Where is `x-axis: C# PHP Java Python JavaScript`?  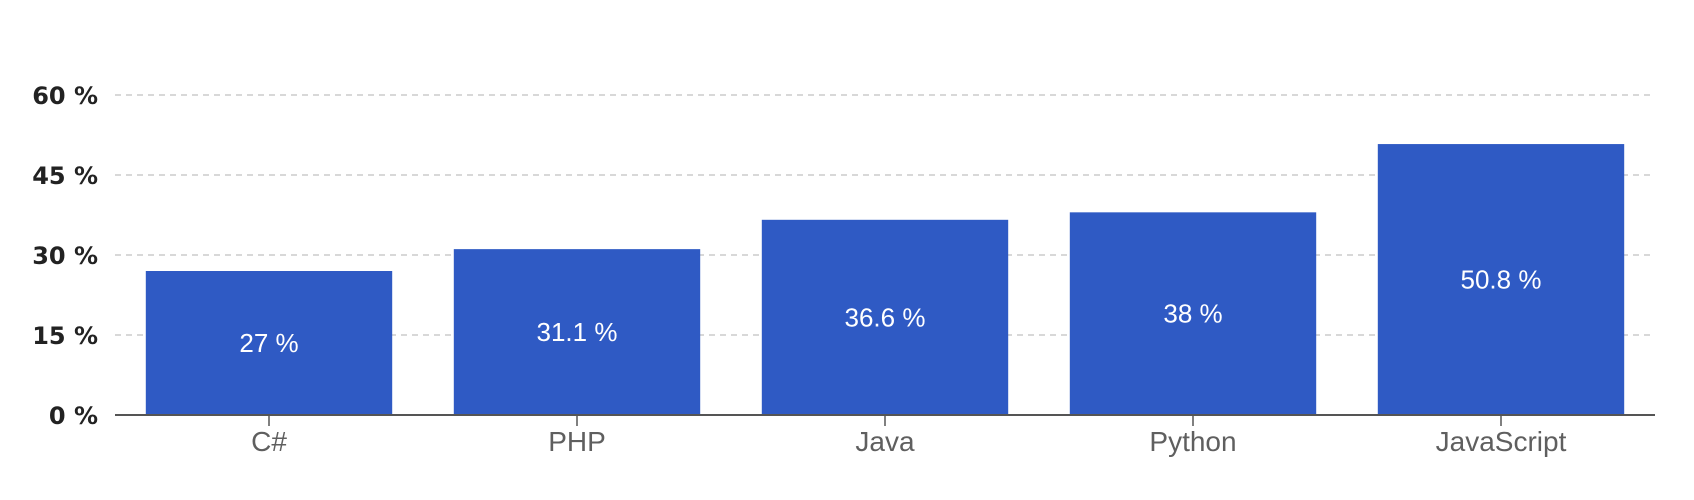
x-axis: C# PHP Java Python JavaScript is located at coordinates (885, 435).